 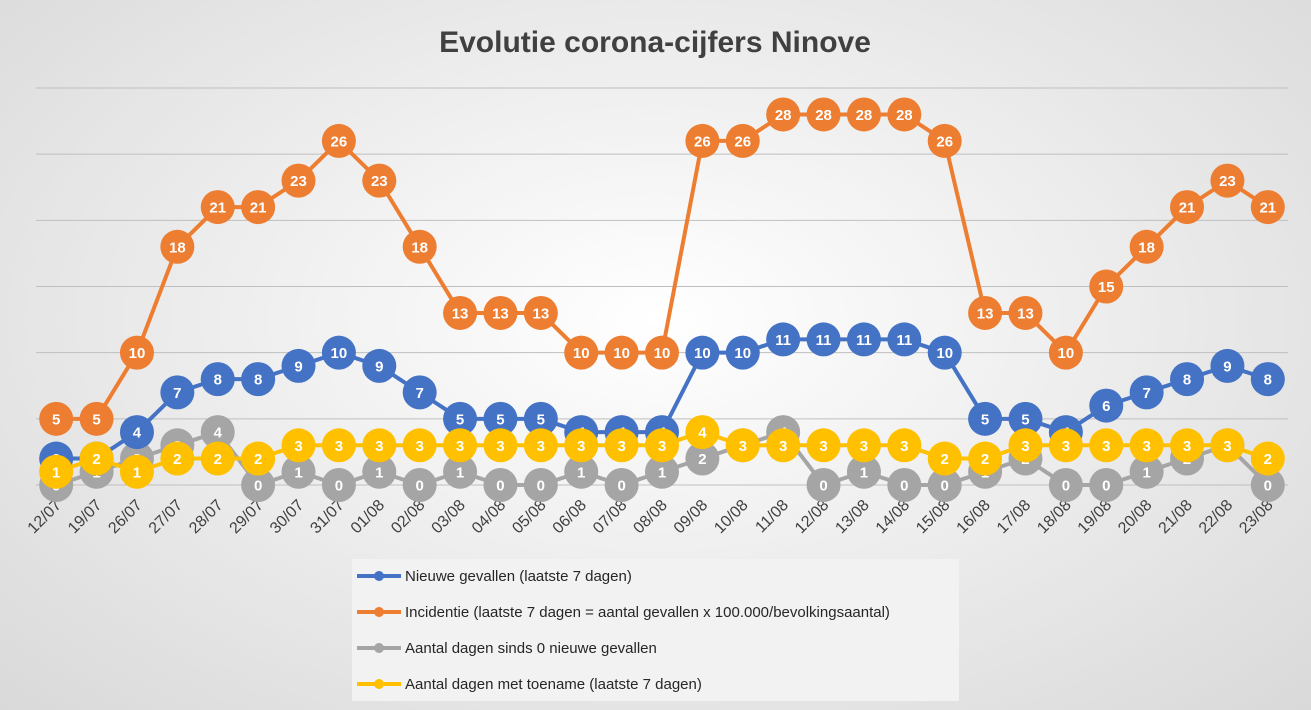 What do you see at coordinates (494, 576) in the screenshot?
I see `legend-entry: Nieuwe gevallen (laatste 7 dagen)` at bounding box center [494, 576].